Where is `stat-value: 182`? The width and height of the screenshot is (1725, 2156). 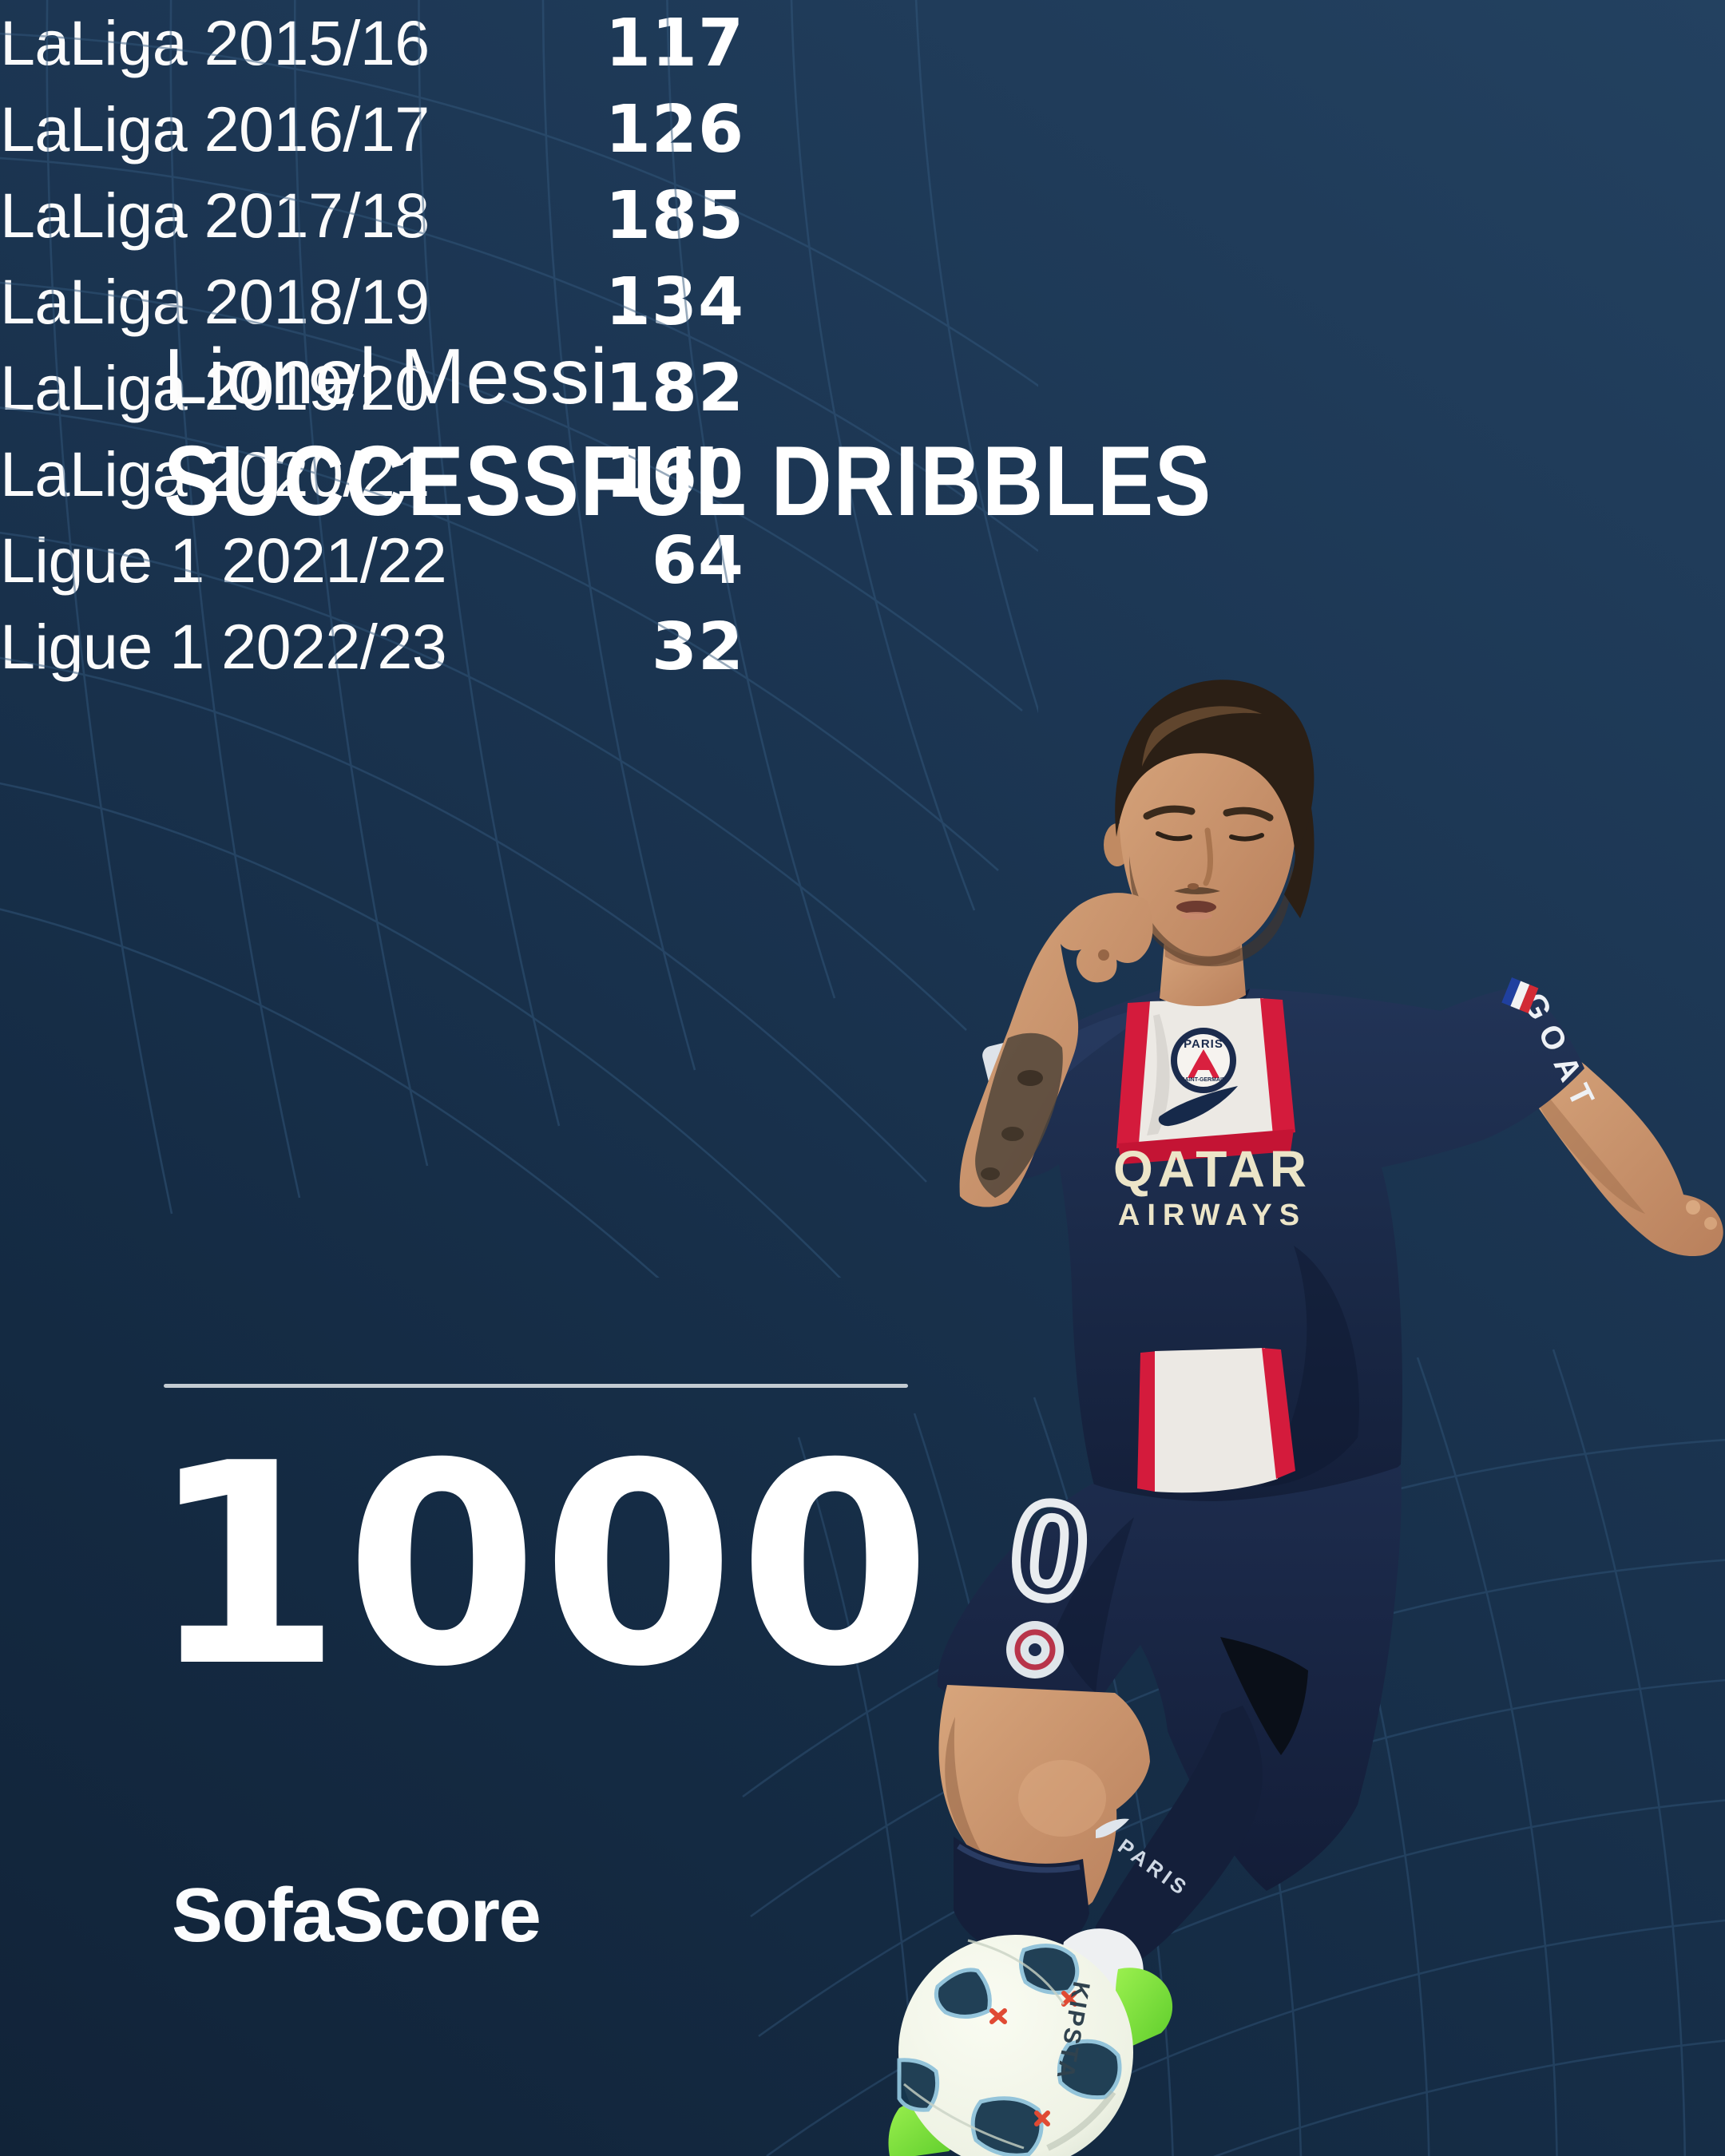
stat-value: 182 is located at coordinates (675, 388).